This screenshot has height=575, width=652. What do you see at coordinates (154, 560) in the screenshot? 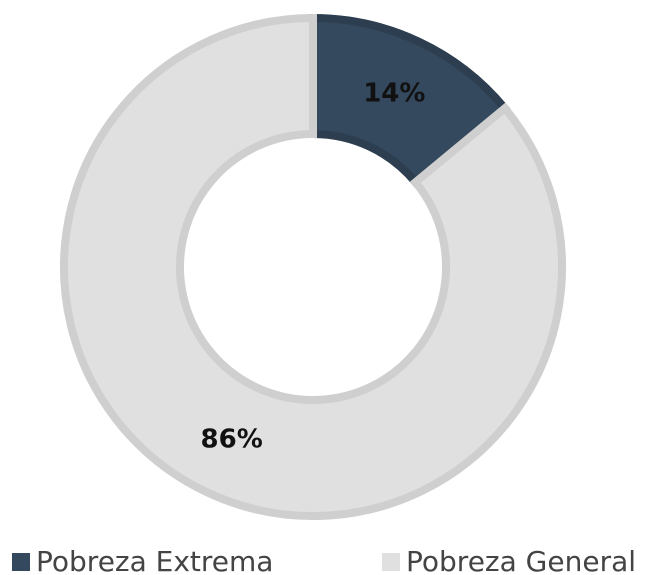
I see `legend-label: Pobreza Extrema` at bounding box center [154, 560].